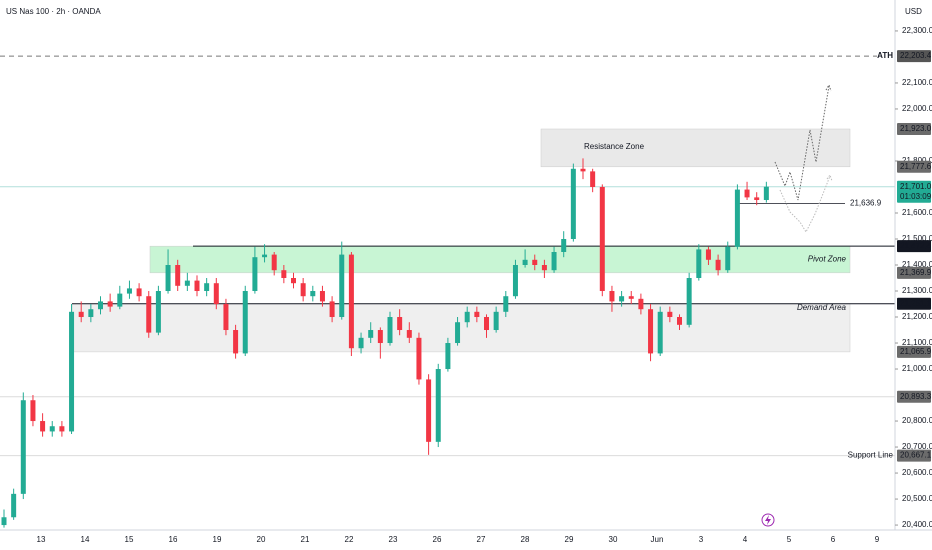 Image resolution: width=932 pixels, height=550 pixels. Describe the element at coordinates (916, 196) in the screenshot. I see `countdown: 01:03:09` at that location.